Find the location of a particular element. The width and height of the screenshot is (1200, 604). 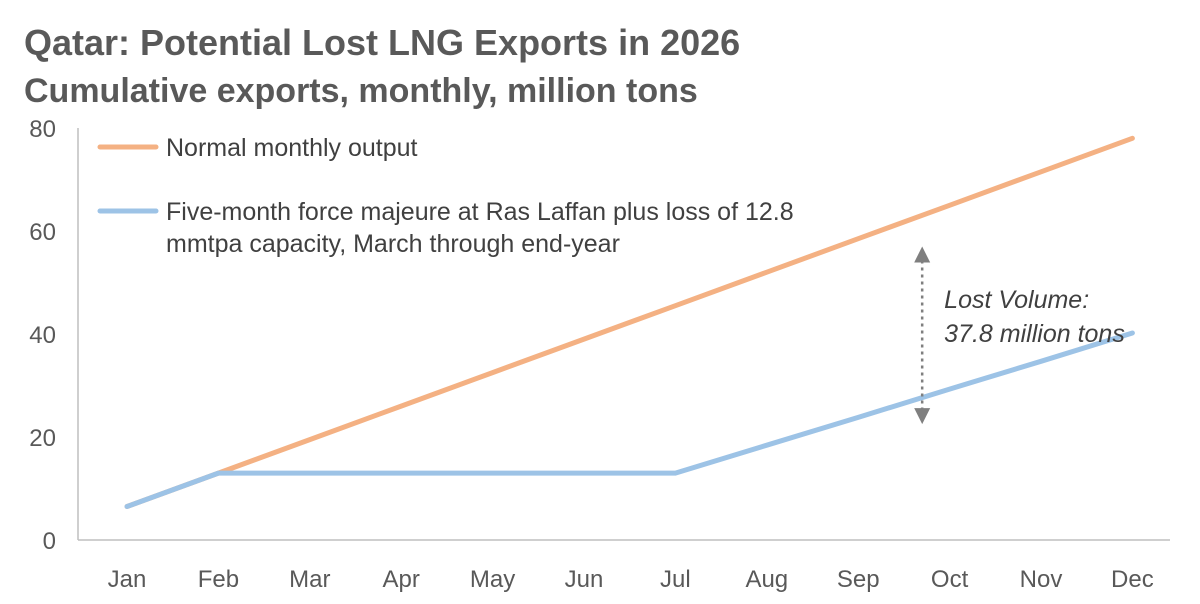

x-tick-label: Mar is located at coordinates (309, 579).